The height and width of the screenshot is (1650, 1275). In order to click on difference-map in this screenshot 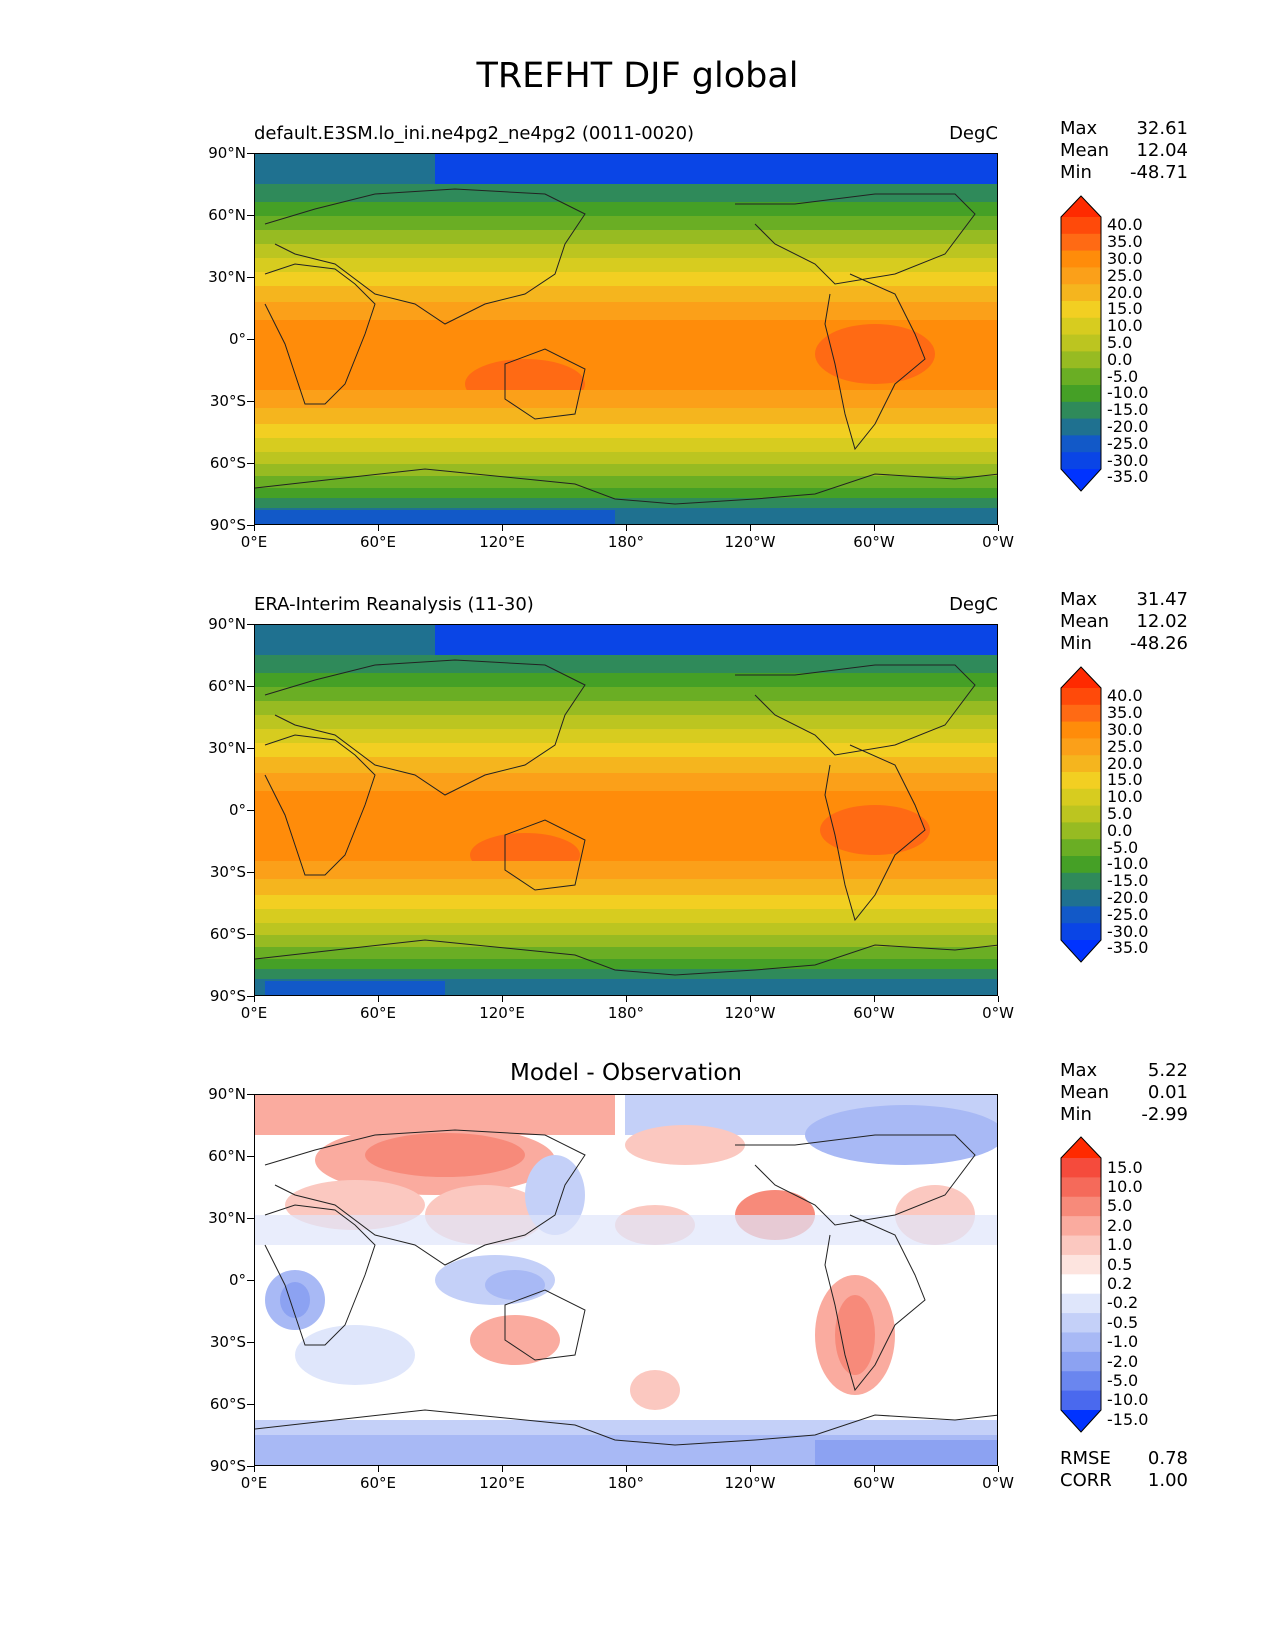, I will do `click(626, 1280)`.